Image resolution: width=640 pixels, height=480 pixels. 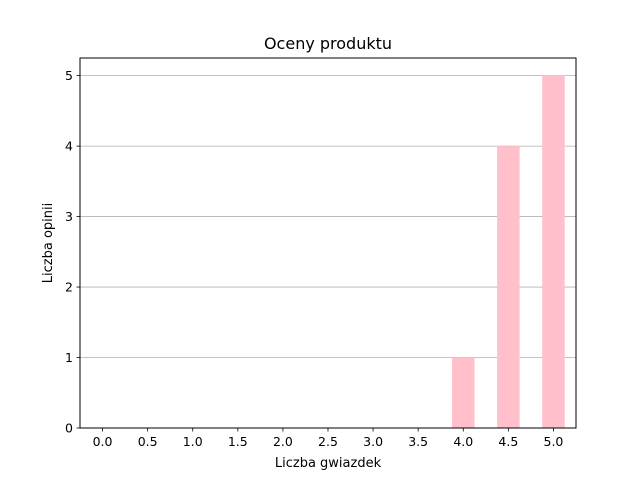 What do you see at coordinates (283, 441) in the screenshot?
I see `x-tick-label: 2.0` at bounding box center [283, 441].